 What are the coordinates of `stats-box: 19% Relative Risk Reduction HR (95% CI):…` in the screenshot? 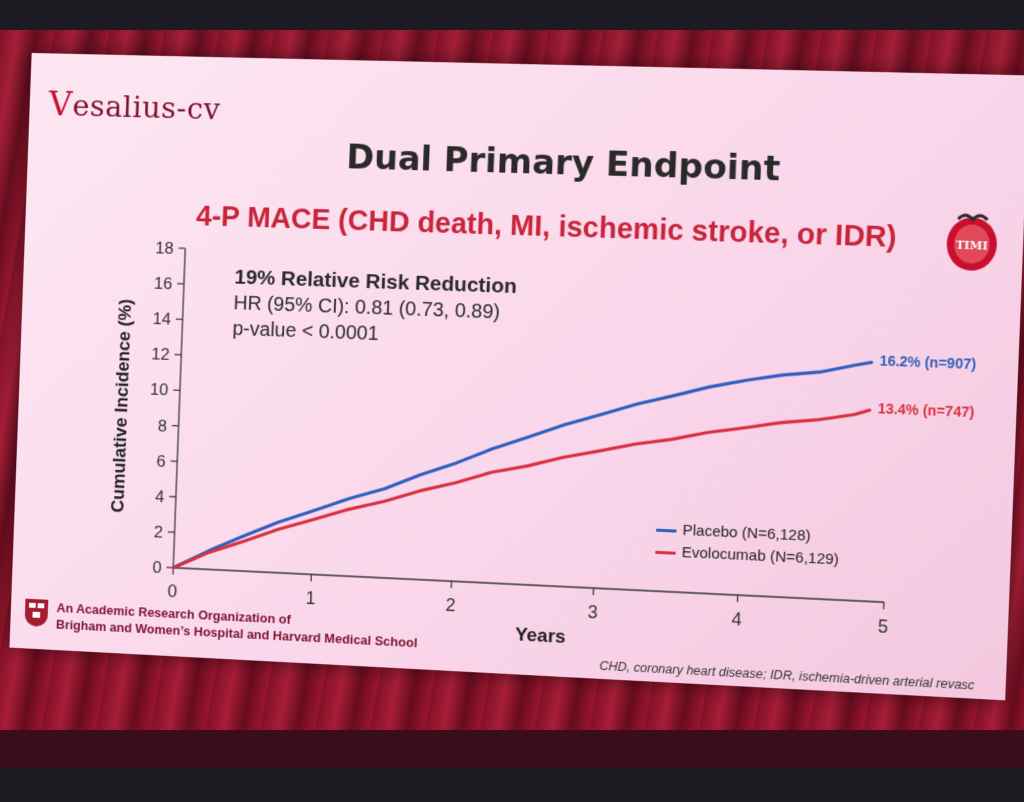 It's located at (374, 308).